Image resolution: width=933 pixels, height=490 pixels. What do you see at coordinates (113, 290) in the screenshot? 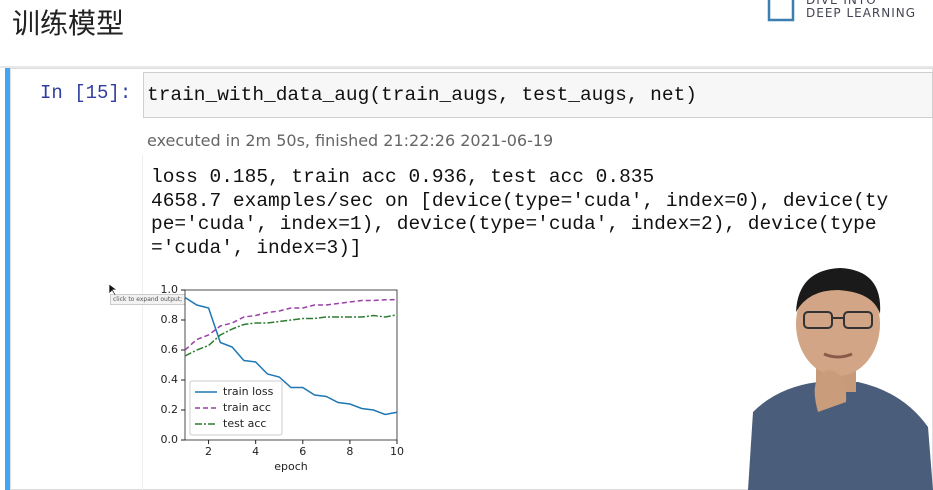
I see `mouse-cursor` at bounding box center [113, 290].